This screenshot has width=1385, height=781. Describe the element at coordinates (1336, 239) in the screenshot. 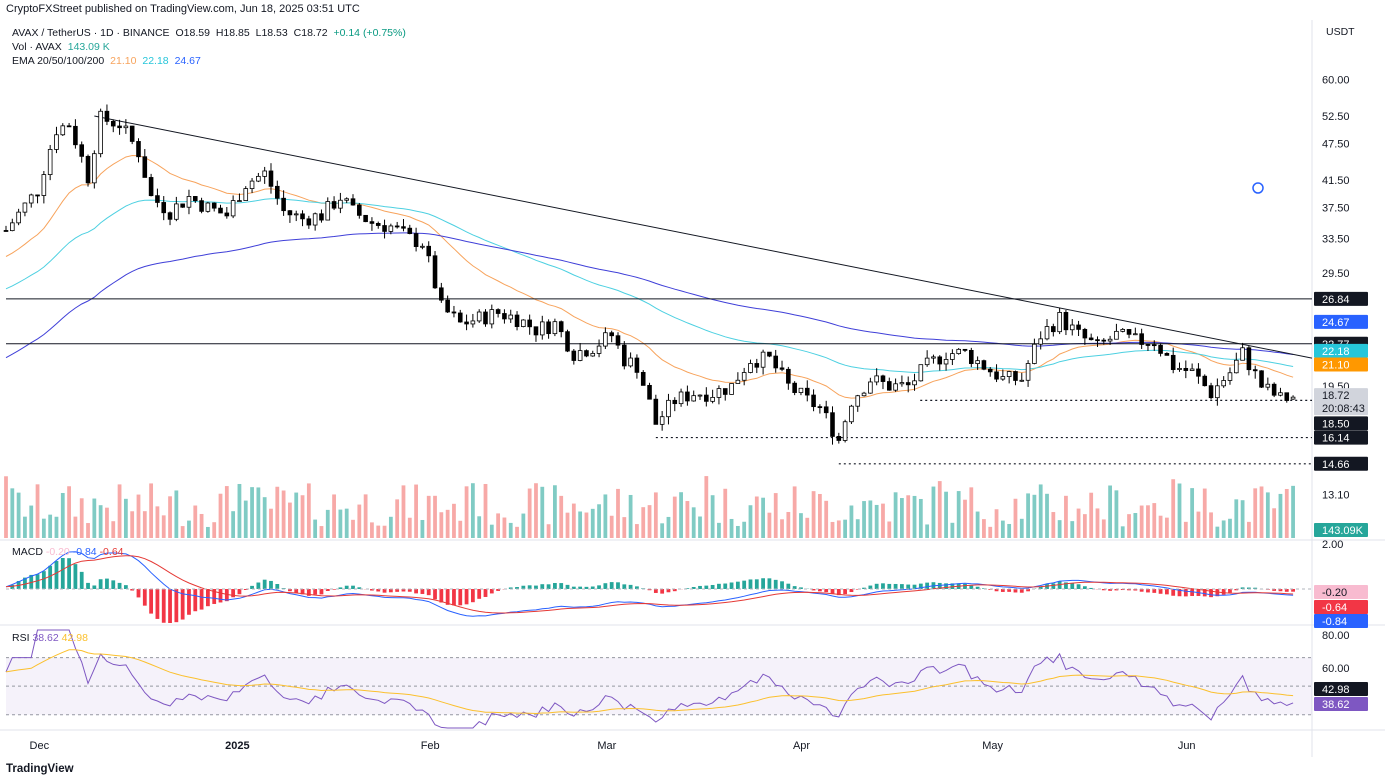

I see `price-tick: 33.50` at that location.